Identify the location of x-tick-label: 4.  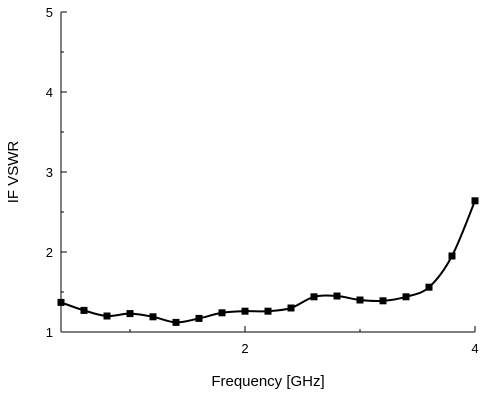
(474, 348).